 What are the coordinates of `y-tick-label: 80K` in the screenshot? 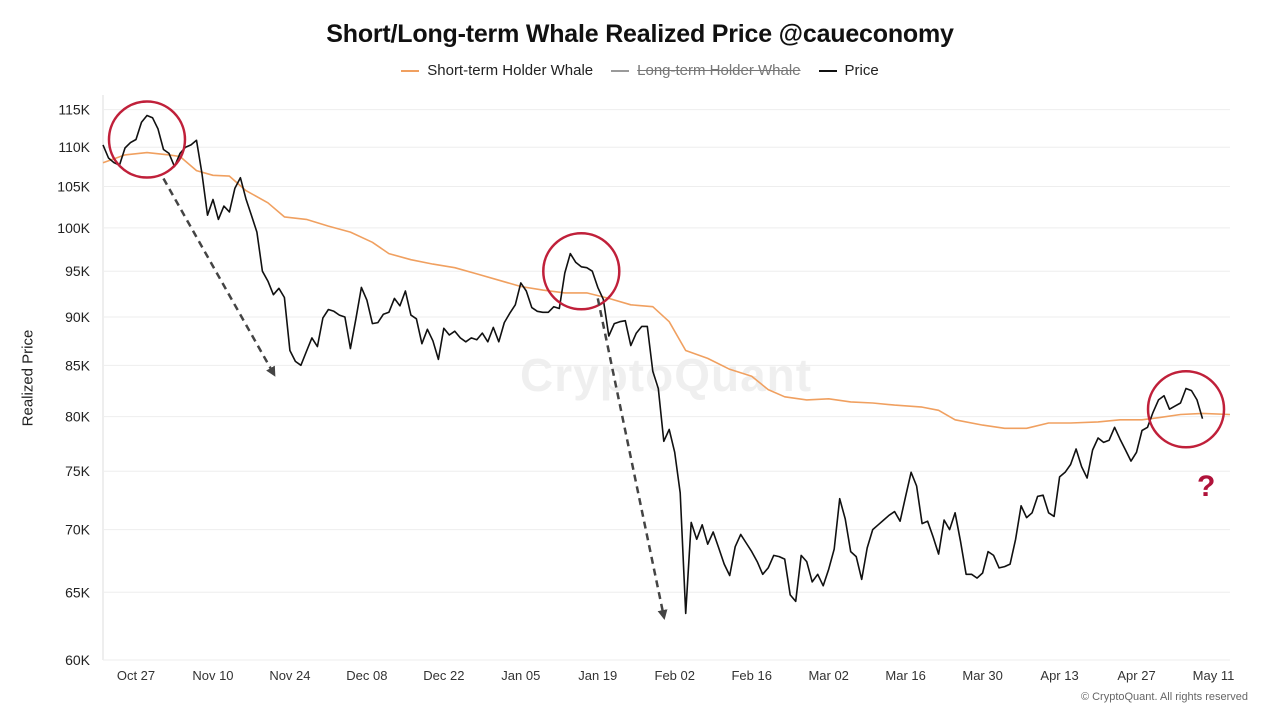 It's located at (78, 417).